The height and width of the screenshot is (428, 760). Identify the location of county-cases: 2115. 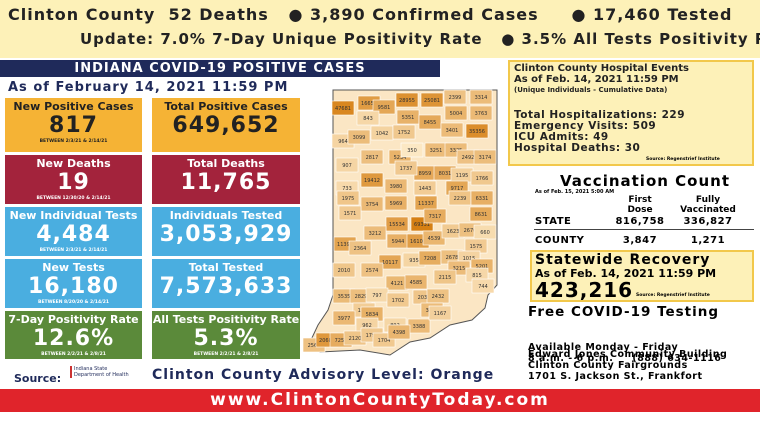
(445, 278).